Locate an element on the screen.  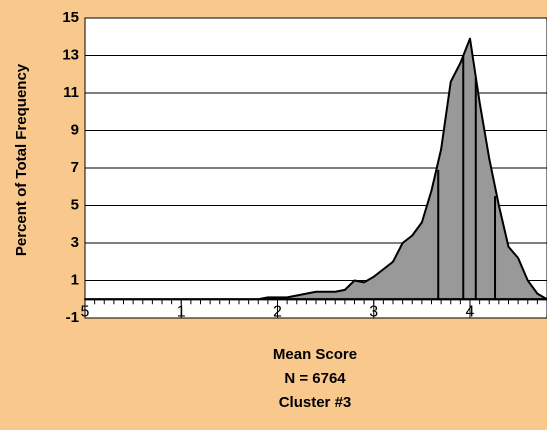
x-tick-label: 2 is located at coordinates (277, 311).